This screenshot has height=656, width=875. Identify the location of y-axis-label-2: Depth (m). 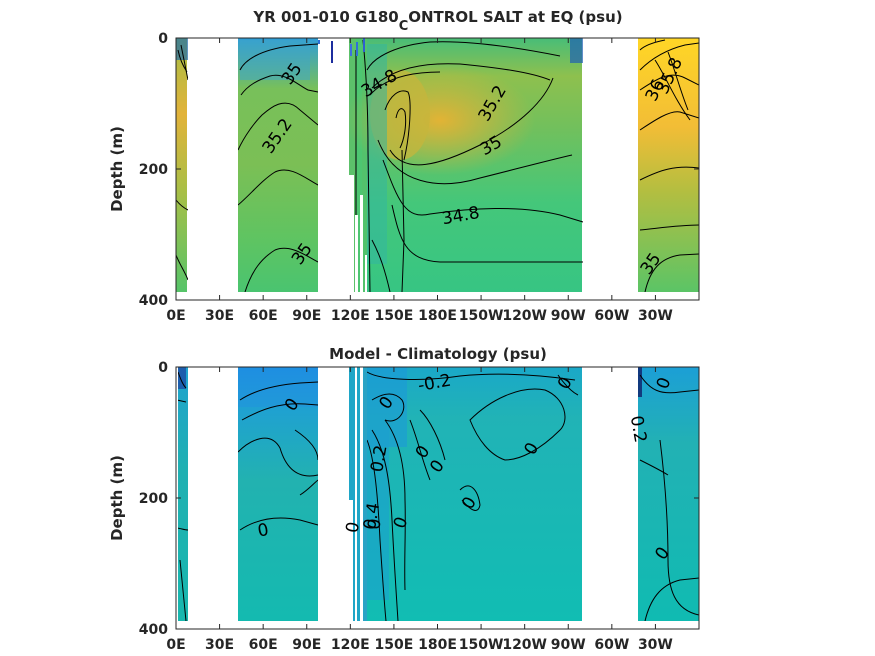
(117, 498).